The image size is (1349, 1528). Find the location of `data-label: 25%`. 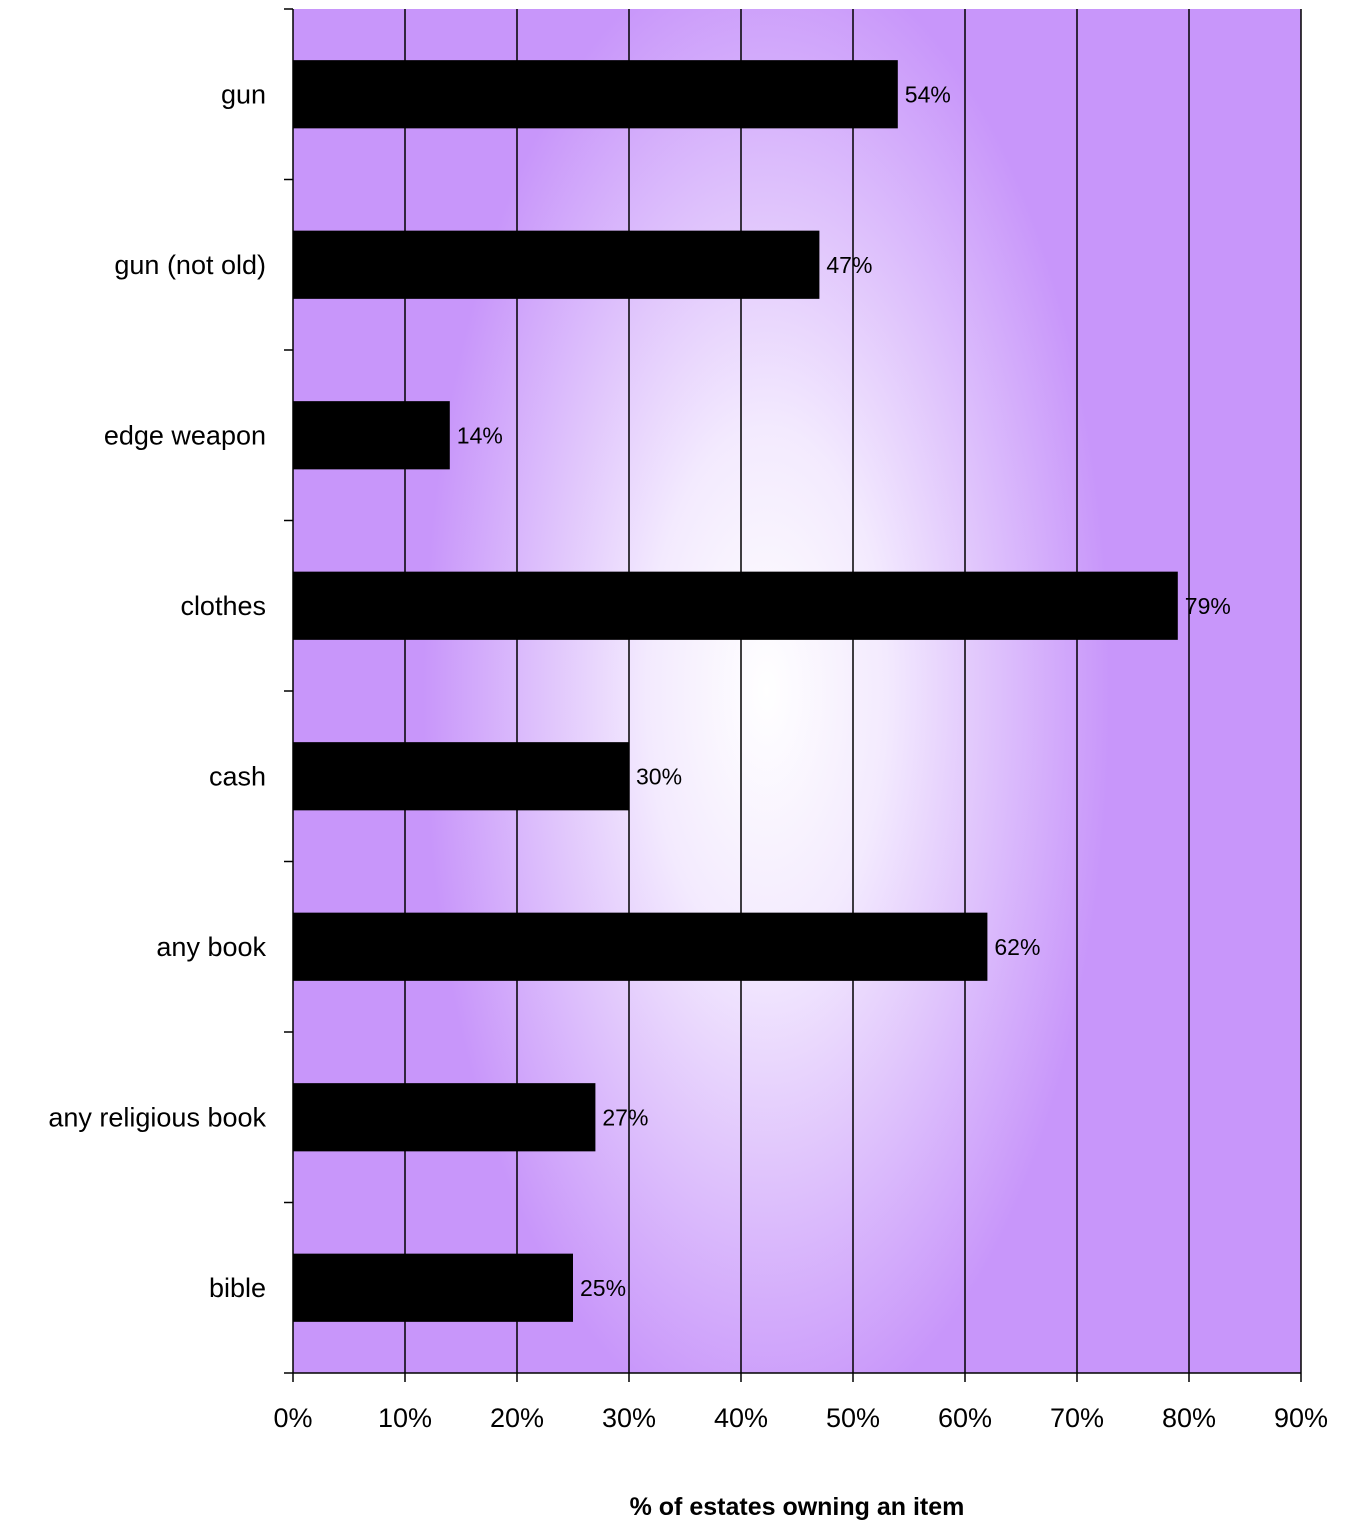

data-label: 25% is located at coordinates (603, 1288).